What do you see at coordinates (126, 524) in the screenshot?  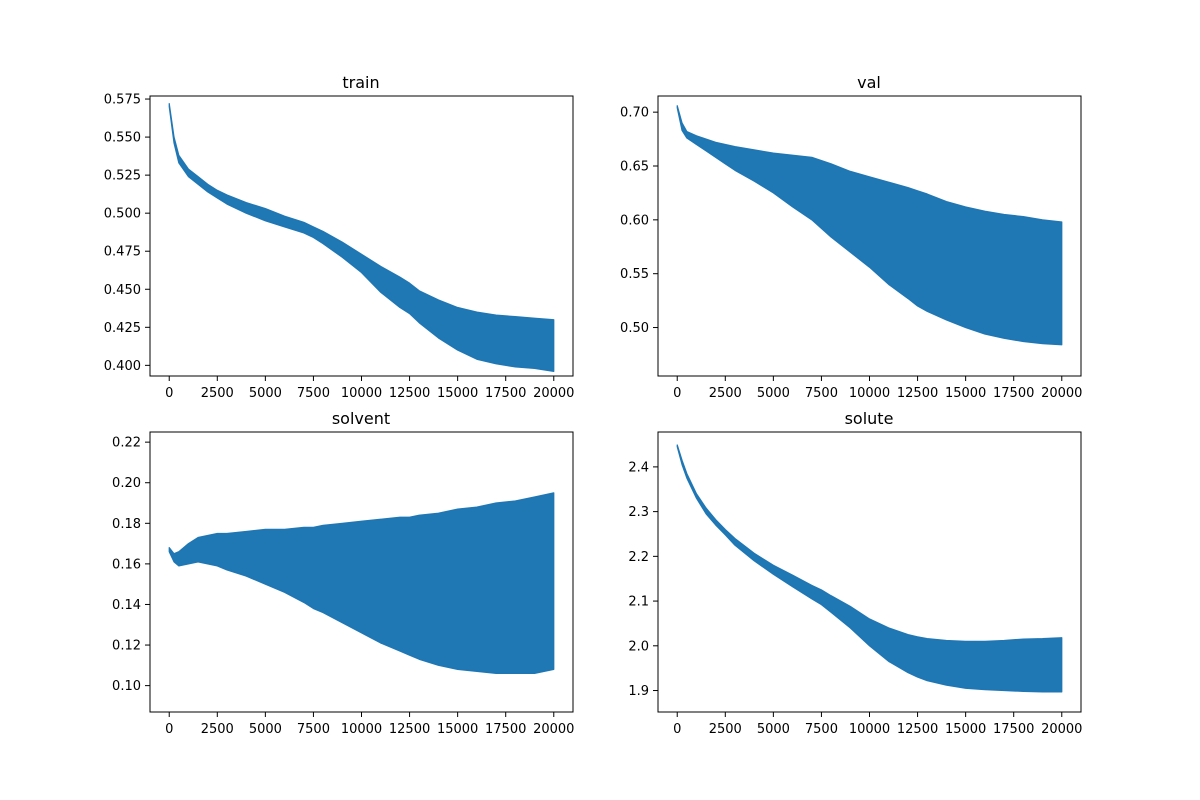 I see `y-tick-label: 0.18` at bounding box center [126, 524].